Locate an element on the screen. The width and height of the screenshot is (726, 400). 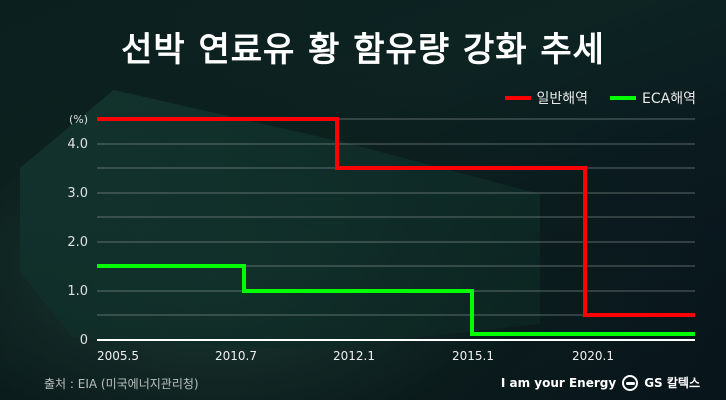
x-tick: 2012.1 is located at coordinates (354, 356).